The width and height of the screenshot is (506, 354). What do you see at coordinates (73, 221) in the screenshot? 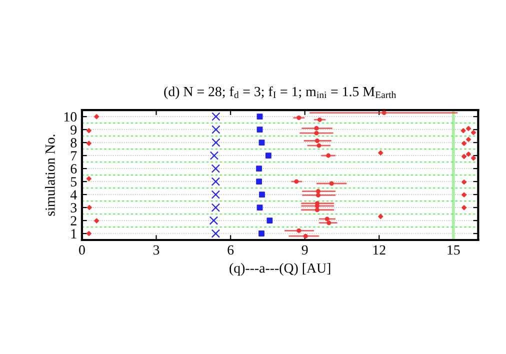
I see `y-tick-label: 2` at bounding box center [73, 221].